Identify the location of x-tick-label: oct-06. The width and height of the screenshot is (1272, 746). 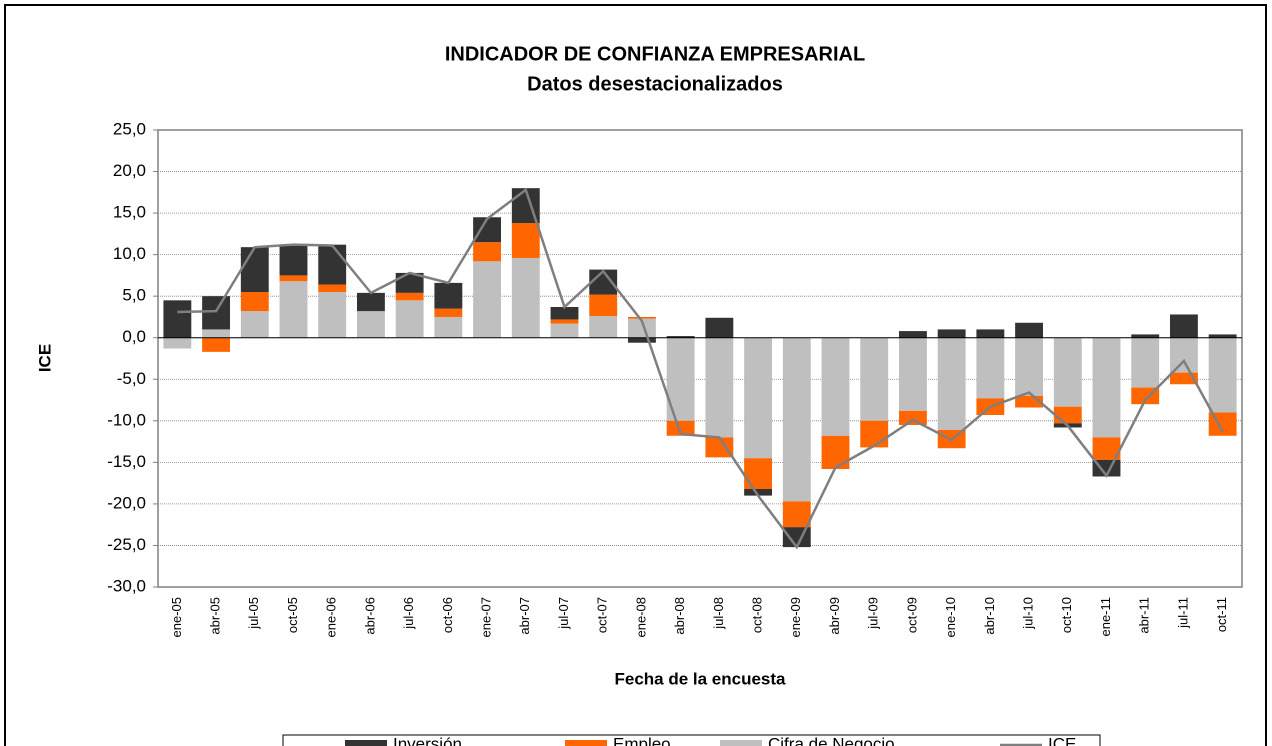
(447, 615).